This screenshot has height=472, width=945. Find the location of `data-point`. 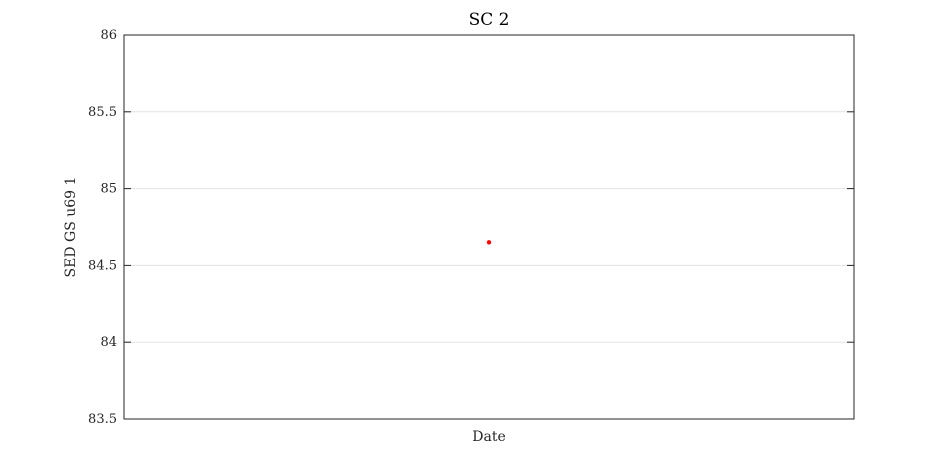

data-point is located at coordinates (489, 242).